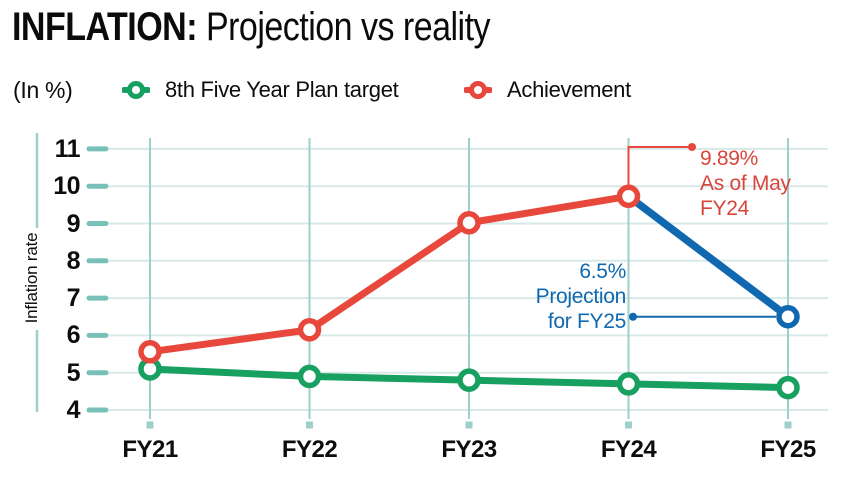 Image resolution: width=857 pixels, height=482 pixels. I want to click on annotation-fy24-achievement: 9.89% As of May FY24, so click(745, 183).